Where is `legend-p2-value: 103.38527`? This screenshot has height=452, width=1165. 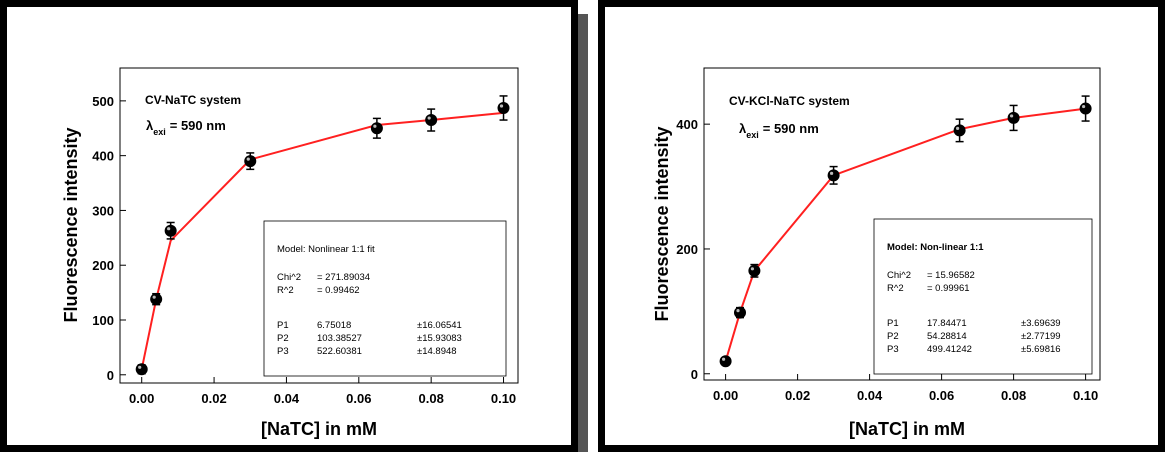 legend-p2-value: 103.38527 is located at coordinates (339, 338).